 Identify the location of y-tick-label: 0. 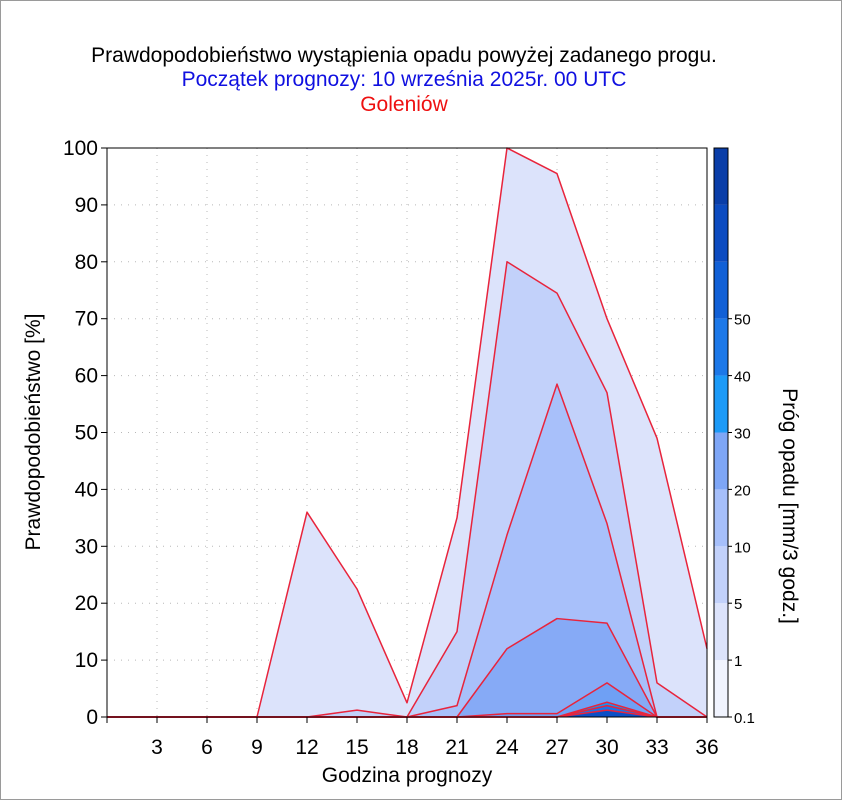
(92, 717).